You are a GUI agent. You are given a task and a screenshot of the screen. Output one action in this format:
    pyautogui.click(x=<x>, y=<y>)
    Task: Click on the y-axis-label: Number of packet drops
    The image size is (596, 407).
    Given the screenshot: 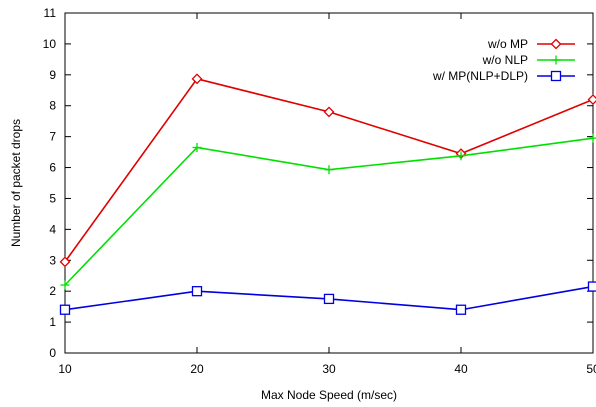 What is the action you would take?
    pyautogui.click(x=16, y=183)
    